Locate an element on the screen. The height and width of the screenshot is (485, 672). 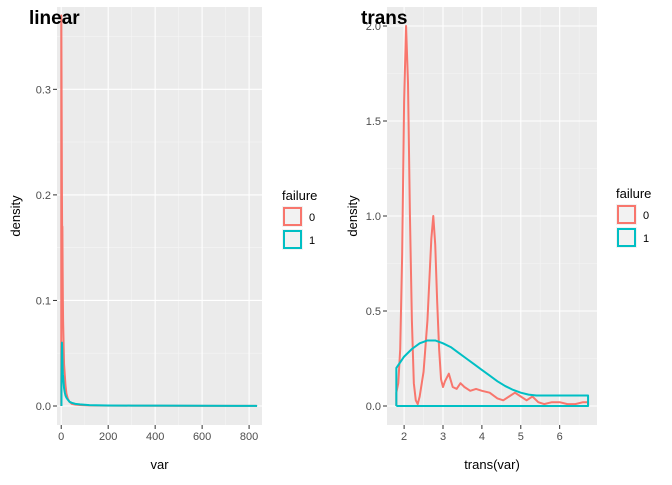
y-tick-label: 2.0 is located at coordinates (373, 27).